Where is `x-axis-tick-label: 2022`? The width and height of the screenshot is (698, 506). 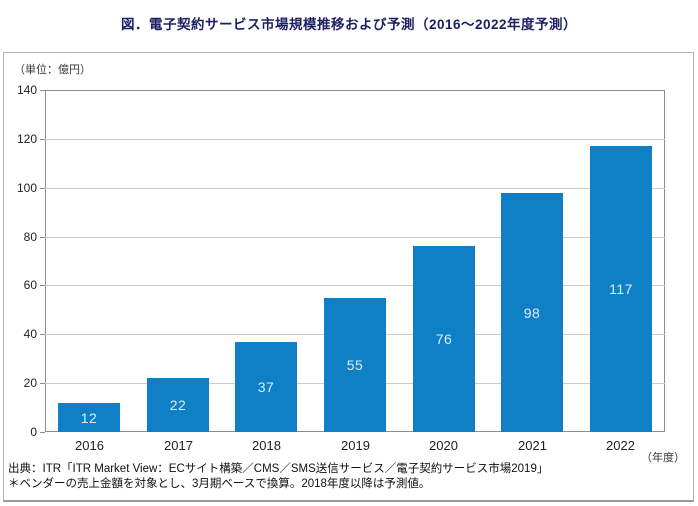
x-axis-tick-label: 2022 is located at coordinates (620, 445).